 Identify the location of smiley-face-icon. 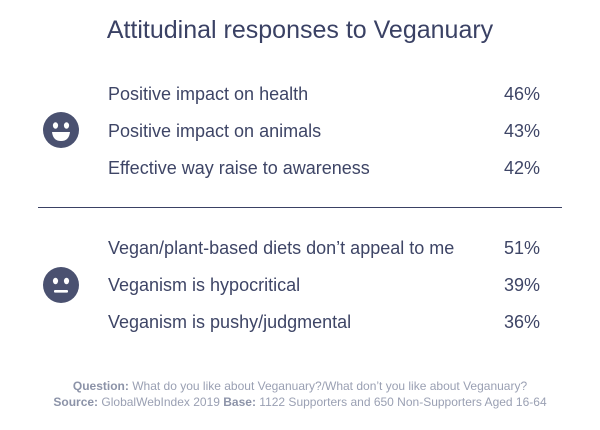
(61, 130).